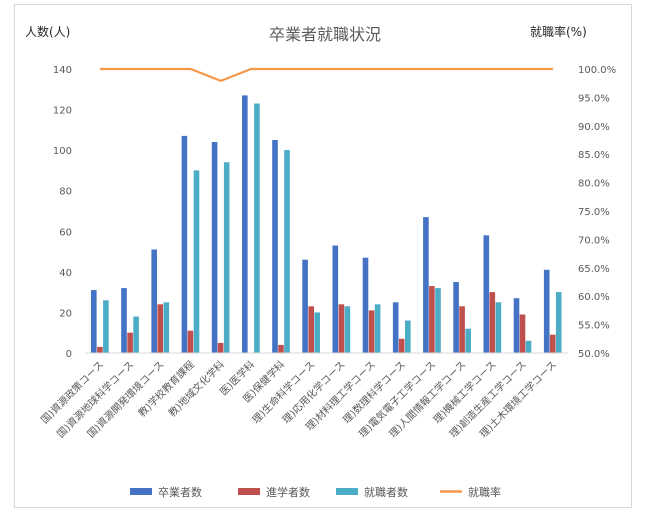 Image resolution: width=650 pixels, height=515 pixels. Describe the element at coordinates (245, 224) in the screenshot. I see `bar-卒業者数-5` at that location.